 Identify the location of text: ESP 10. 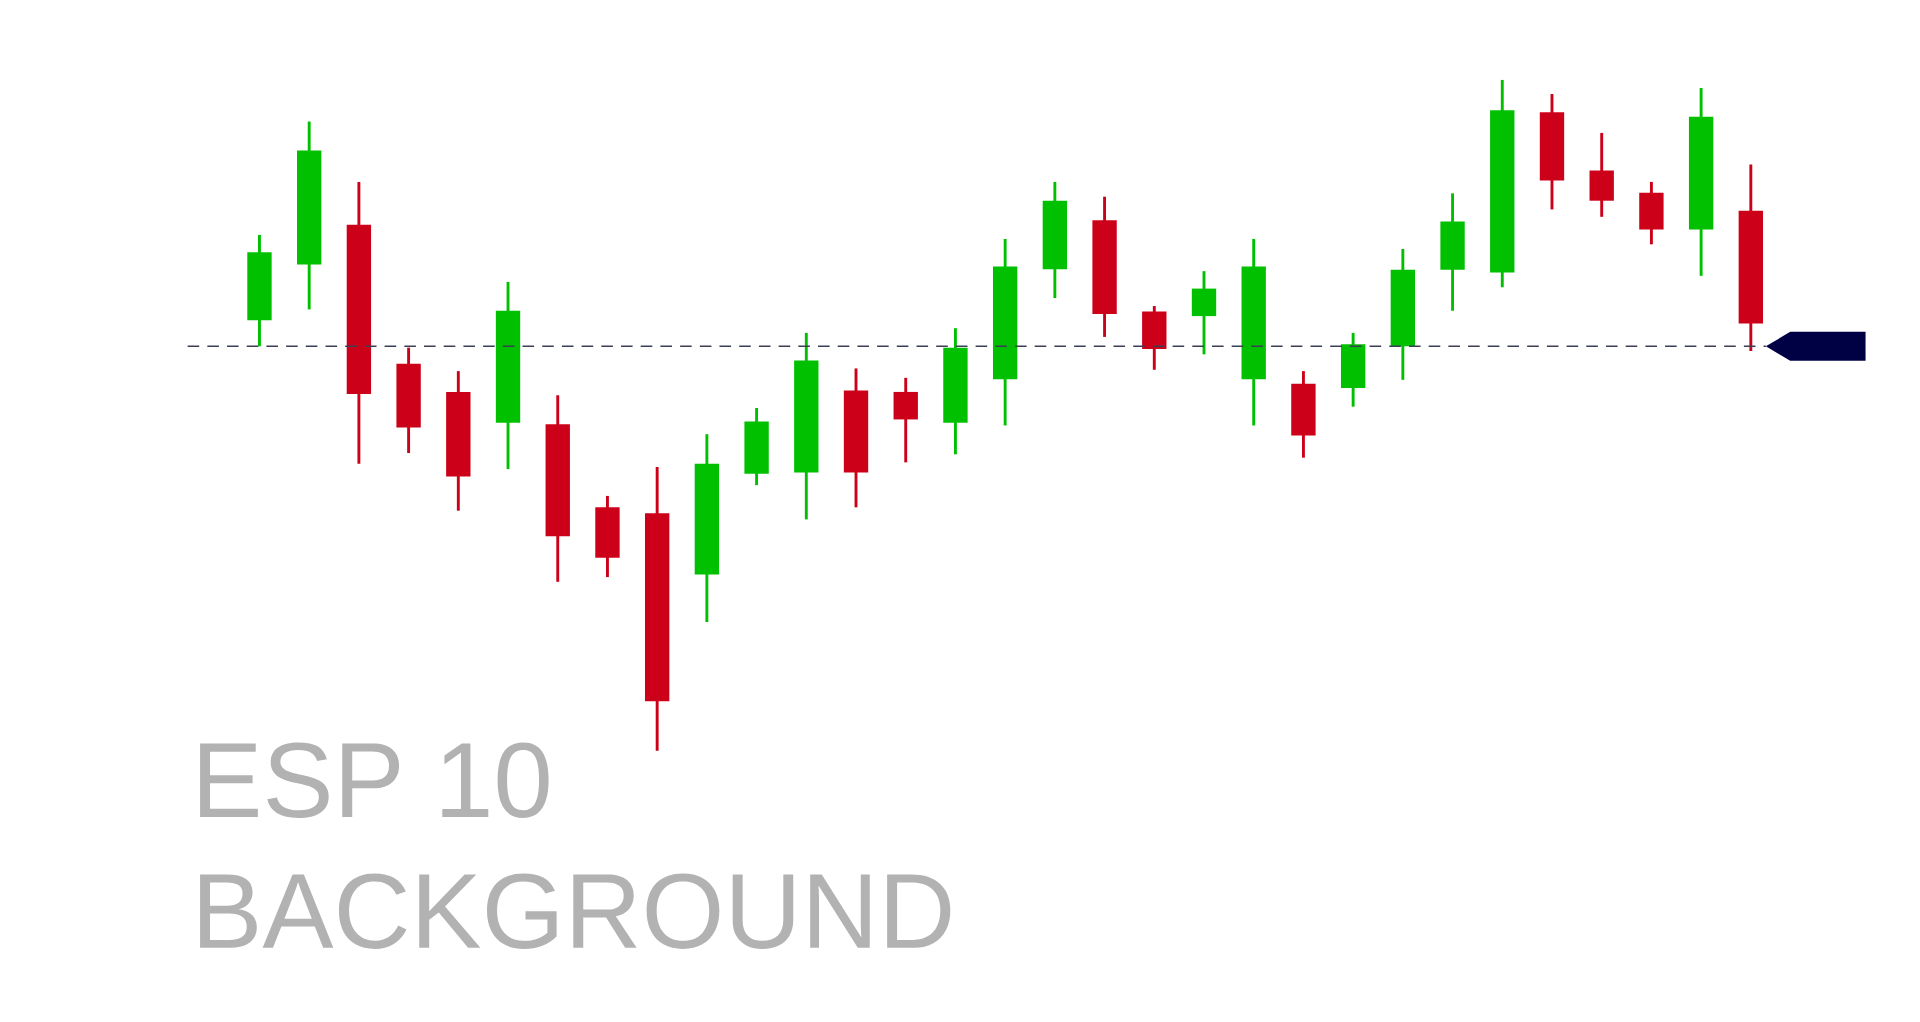
(374, 780).